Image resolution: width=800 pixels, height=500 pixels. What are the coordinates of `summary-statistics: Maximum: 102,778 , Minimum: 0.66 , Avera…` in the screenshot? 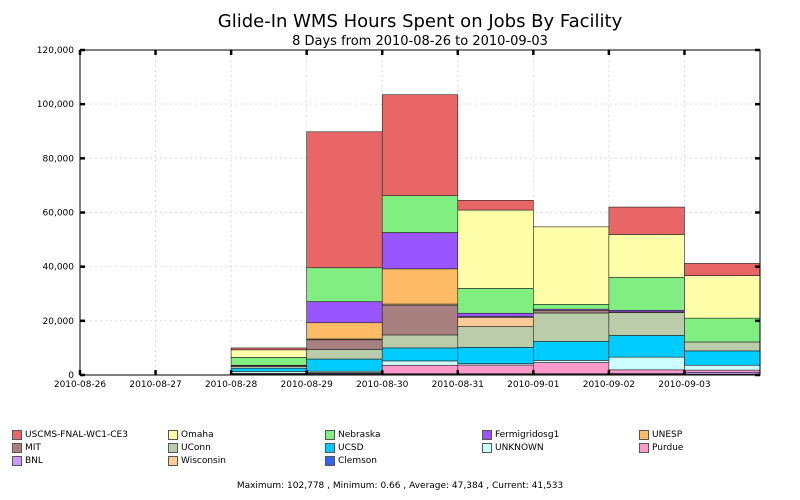 It's located at (400, 486).